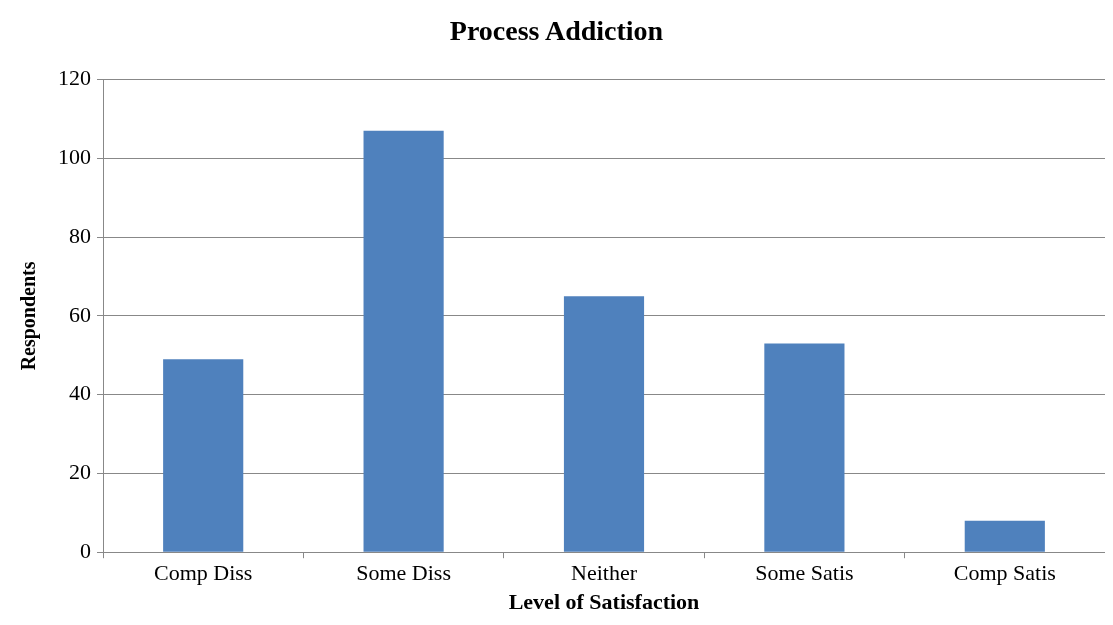  Describe the element at coordinates (80, 393) in the screenshot. I see `y-tick-label: 40` at that location.